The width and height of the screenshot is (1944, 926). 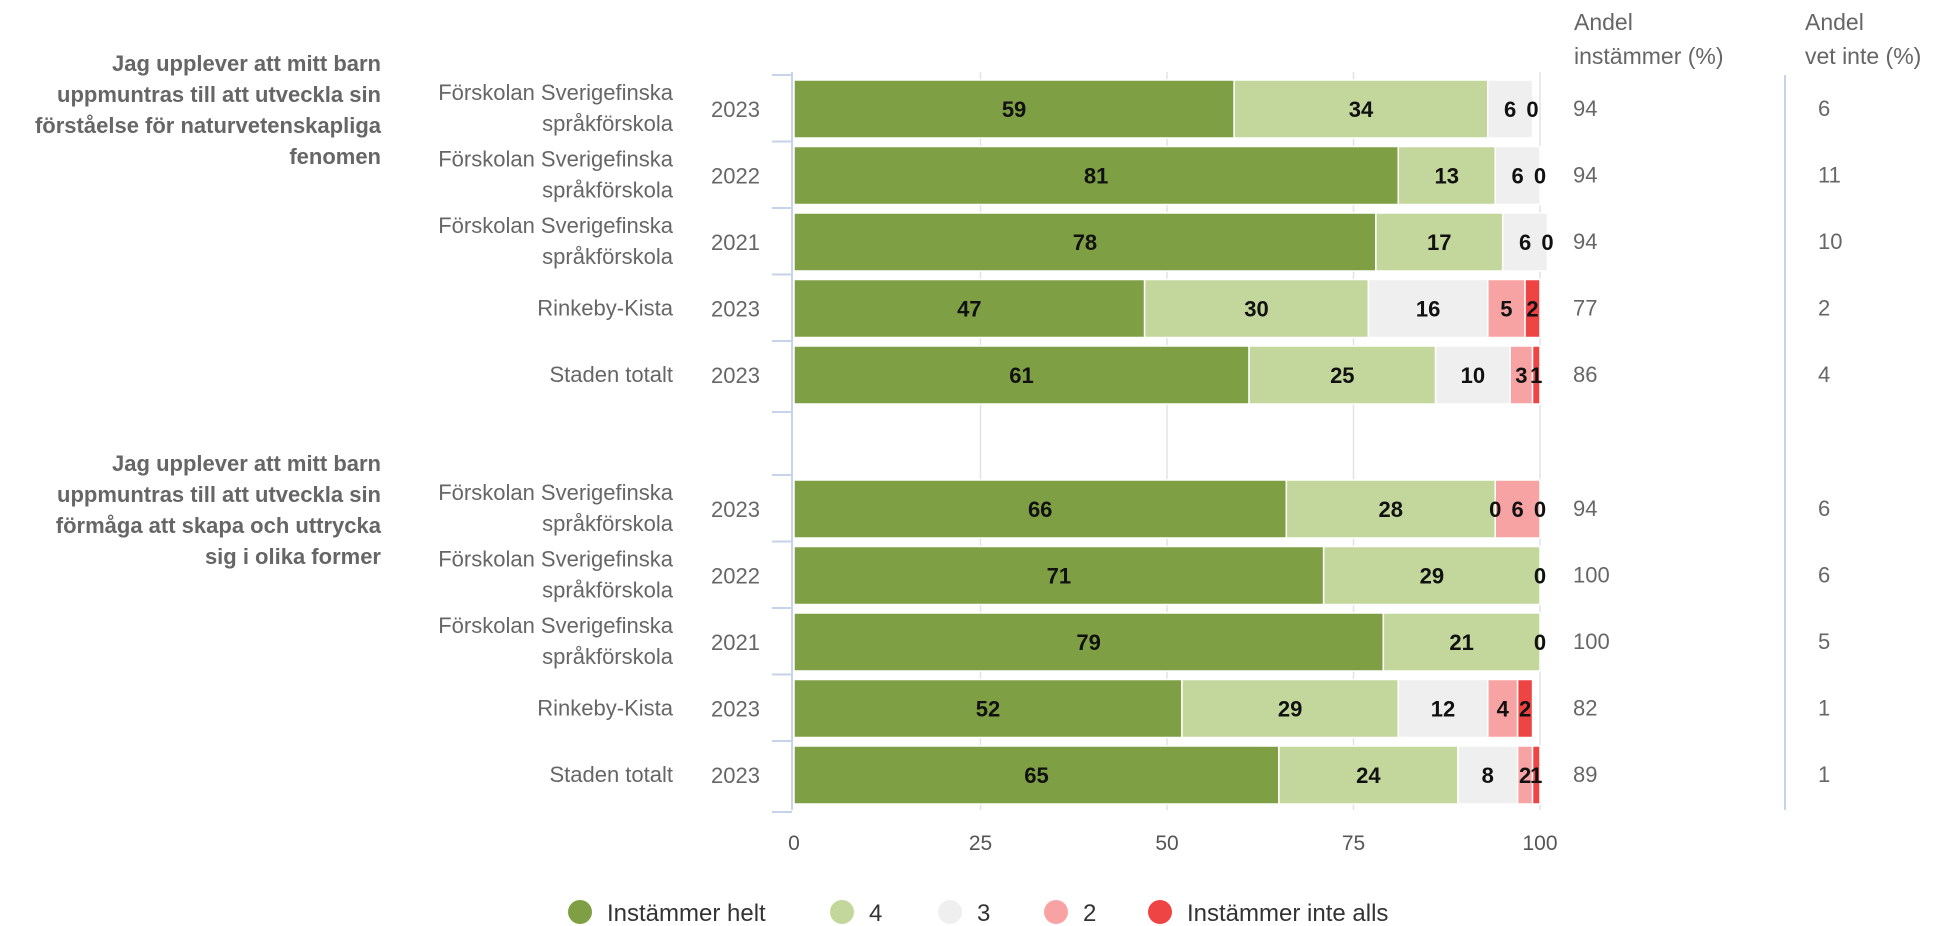 I want to click on segment-label: 30, so click(x=1256, y=309).